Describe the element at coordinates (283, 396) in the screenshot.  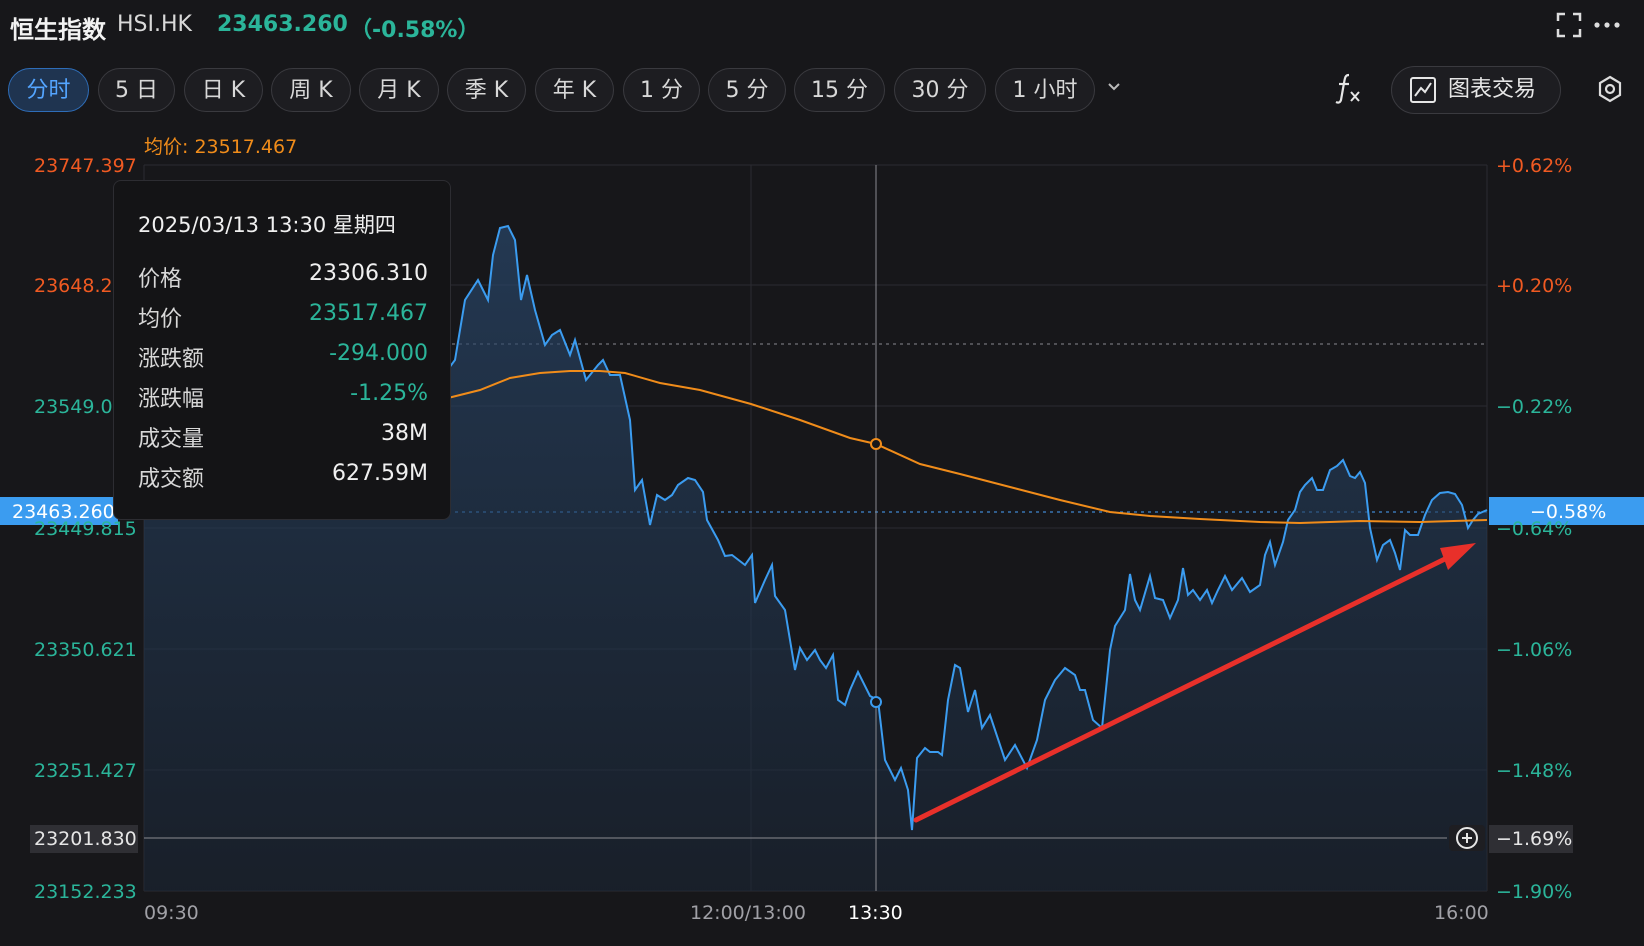
I see `tooltip-row-change-pct: 涨跌幅 -1.25%` at that location.